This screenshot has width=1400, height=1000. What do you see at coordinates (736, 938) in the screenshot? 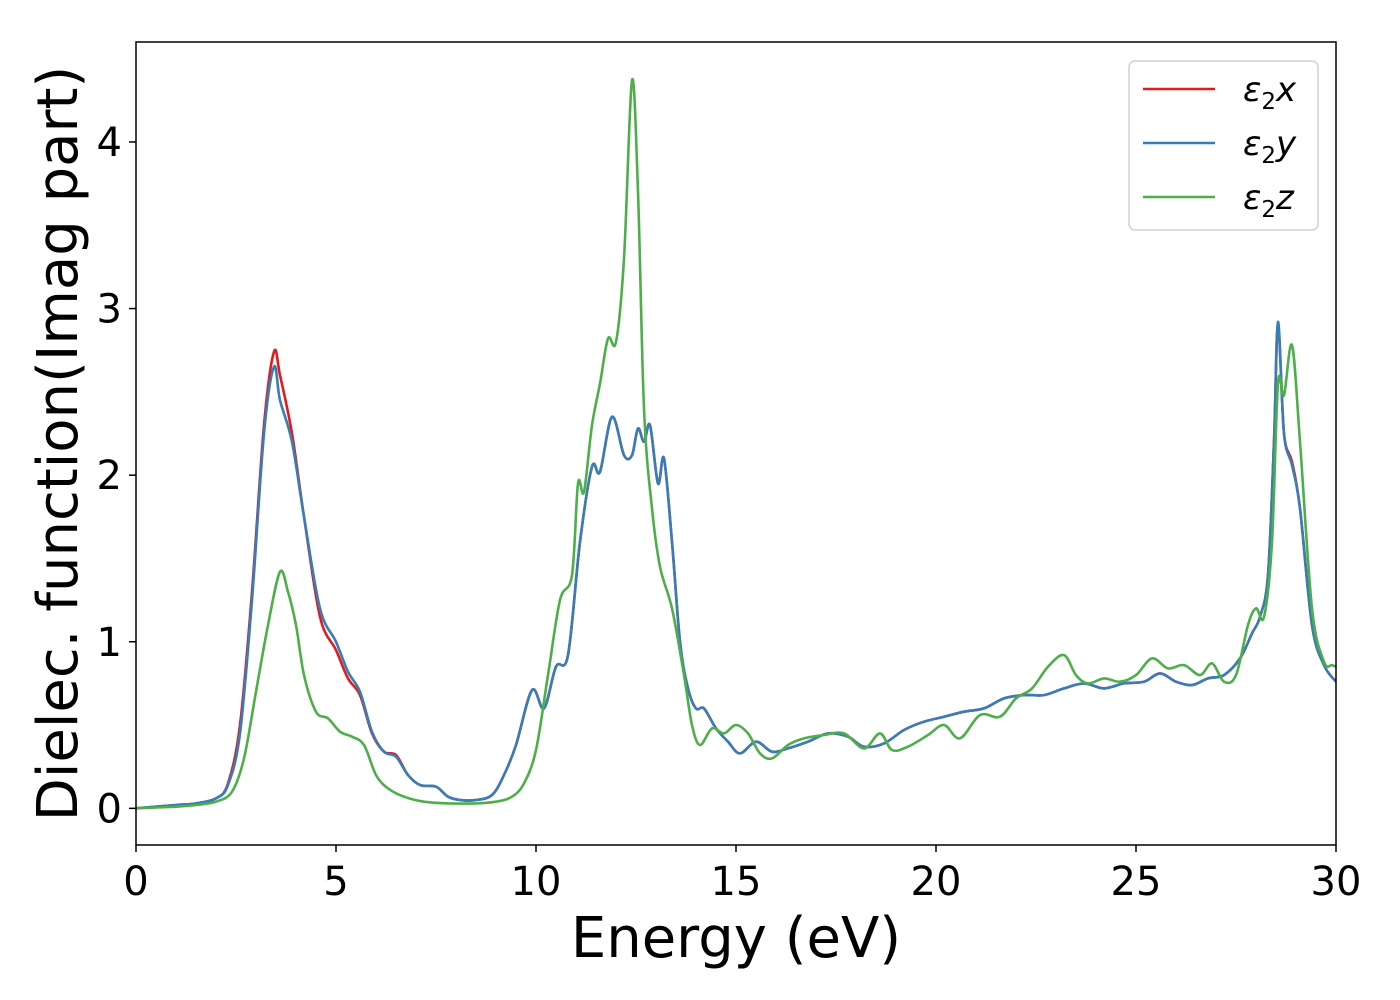
I see `x-axis-label: Energy (eV)` at bounding box center [736, 938].